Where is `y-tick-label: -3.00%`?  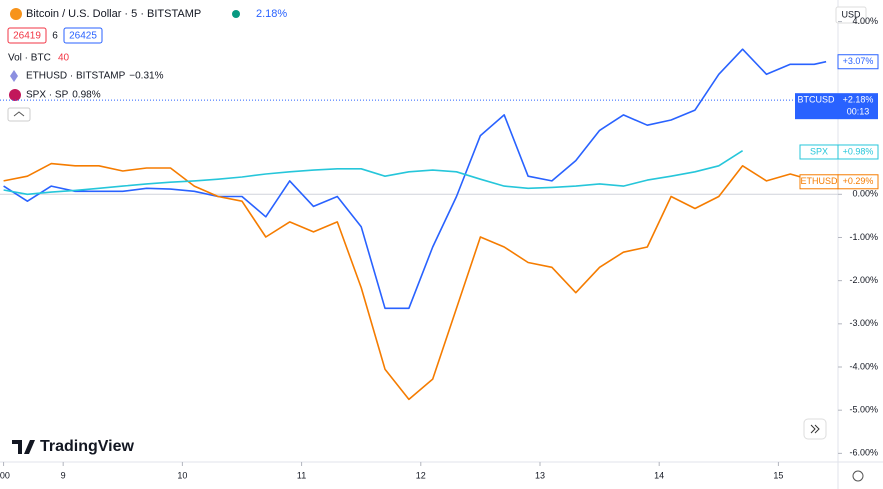 y-tick-label: -3.00% is located at coordinates (863, 323).